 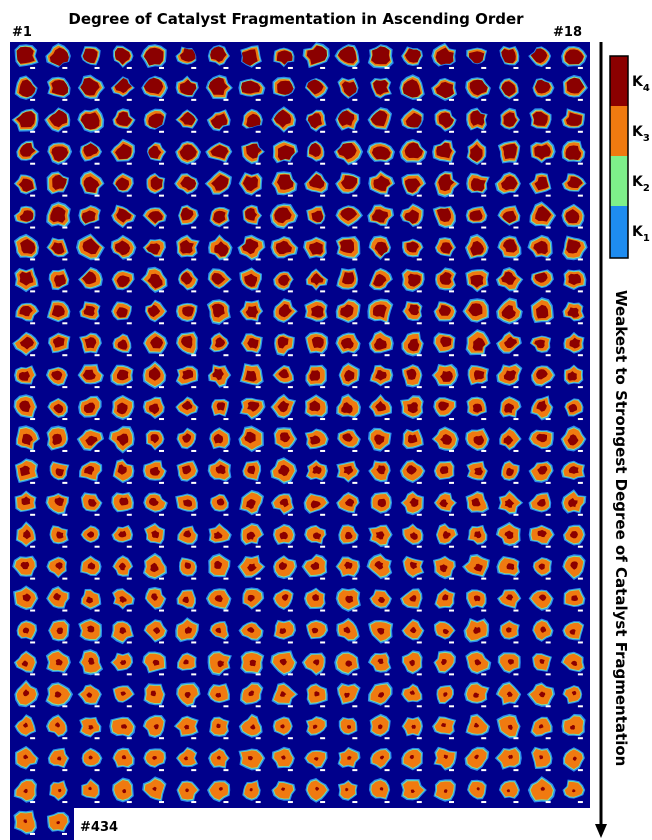 I want to click on colorbar-label-base: K, so click(x=638, y=232).